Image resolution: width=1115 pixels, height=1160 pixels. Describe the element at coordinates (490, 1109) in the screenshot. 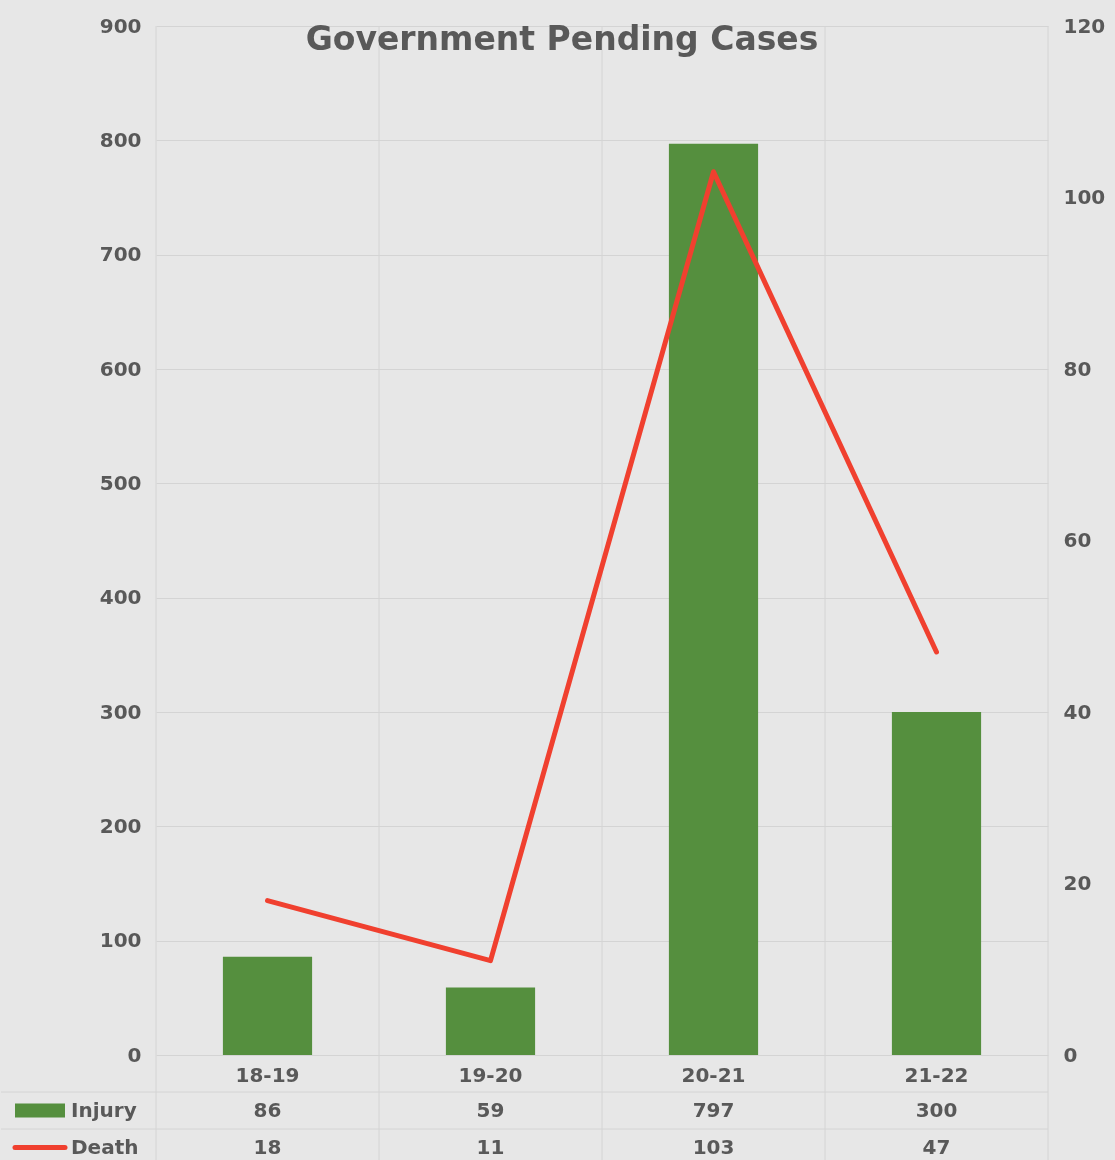

I see `data-label: 59` at that location.